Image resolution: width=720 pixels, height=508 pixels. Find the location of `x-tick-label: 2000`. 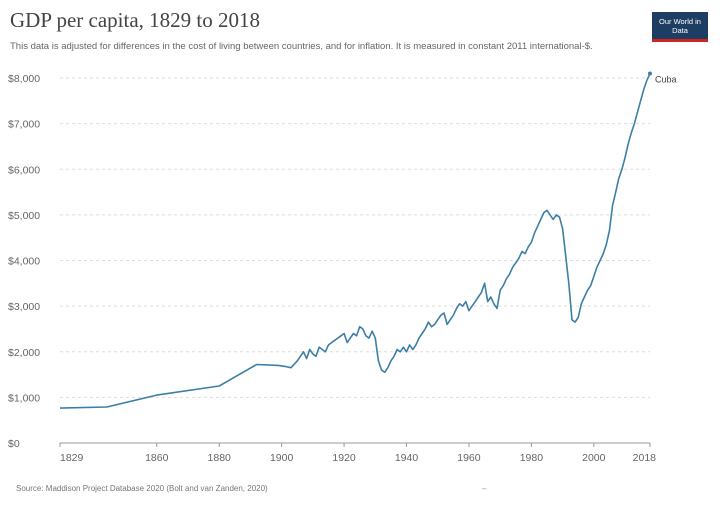

x-tick-label: 2000 is located at coordinates (594, 458).